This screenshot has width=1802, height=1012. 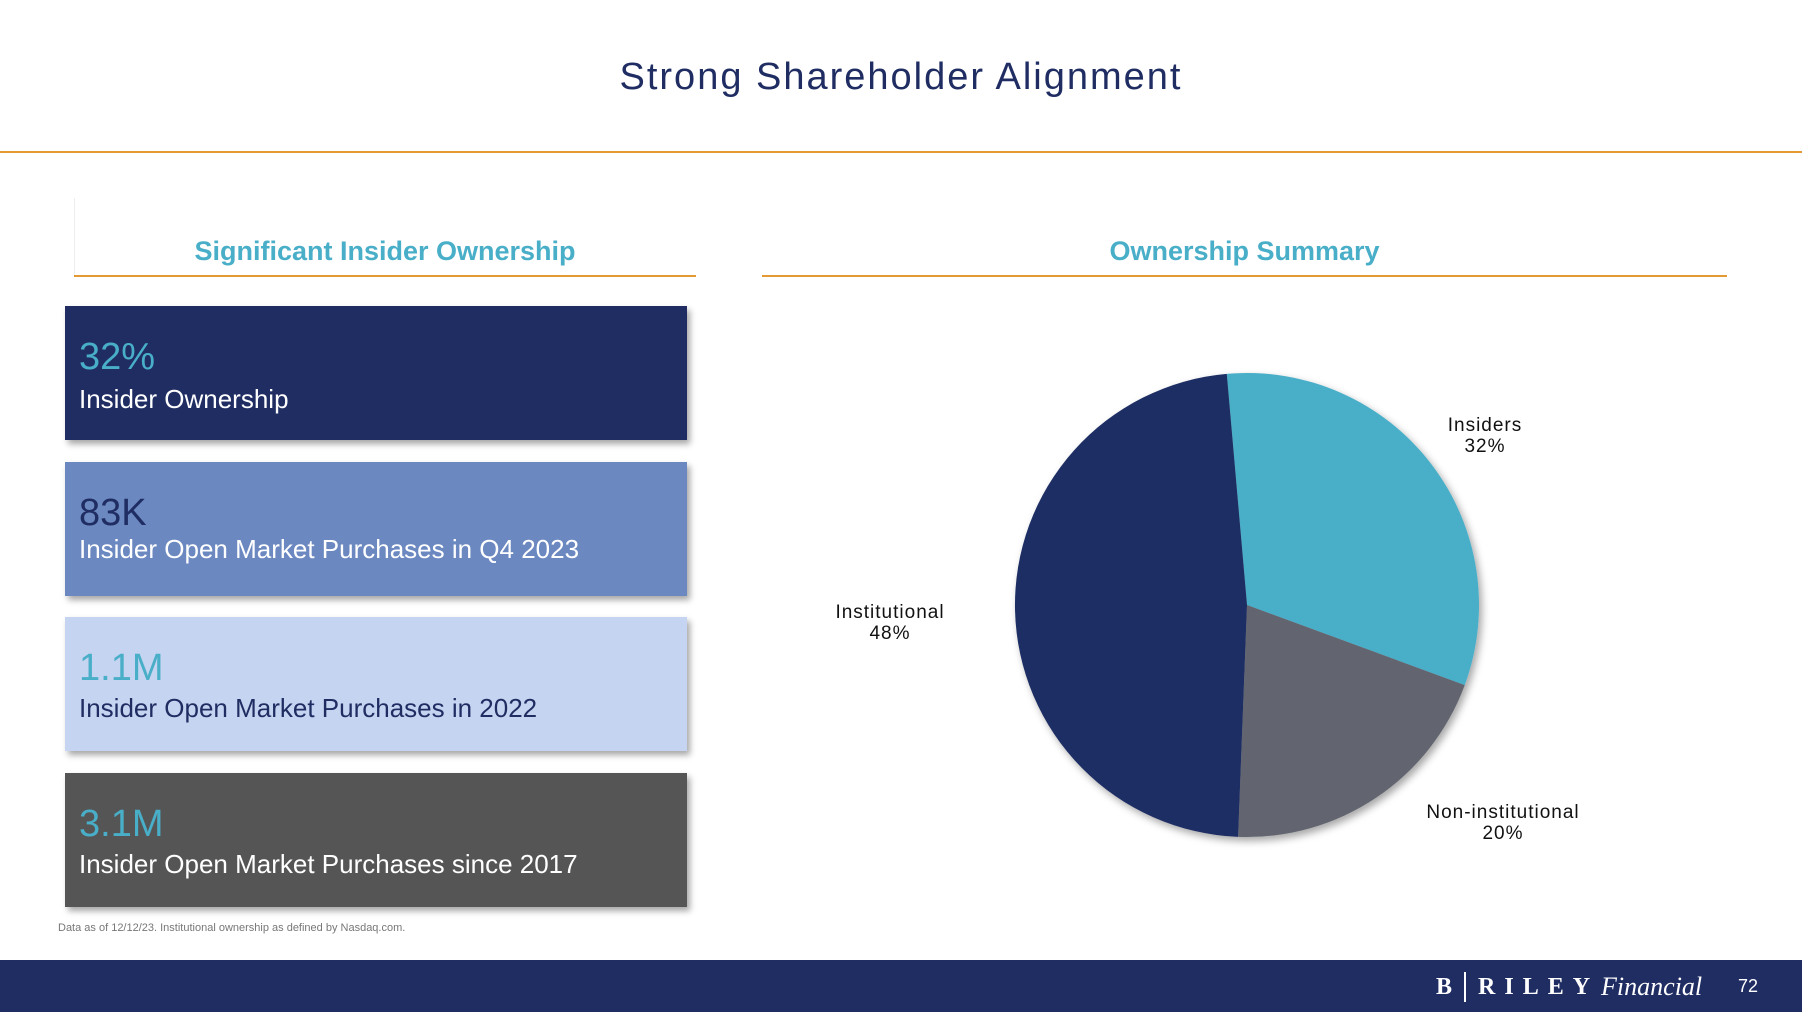 What do you see at coordinates (1244, 276) in the screenshot?
I see `right-panel-divider` at bounding box center [1244, 276].